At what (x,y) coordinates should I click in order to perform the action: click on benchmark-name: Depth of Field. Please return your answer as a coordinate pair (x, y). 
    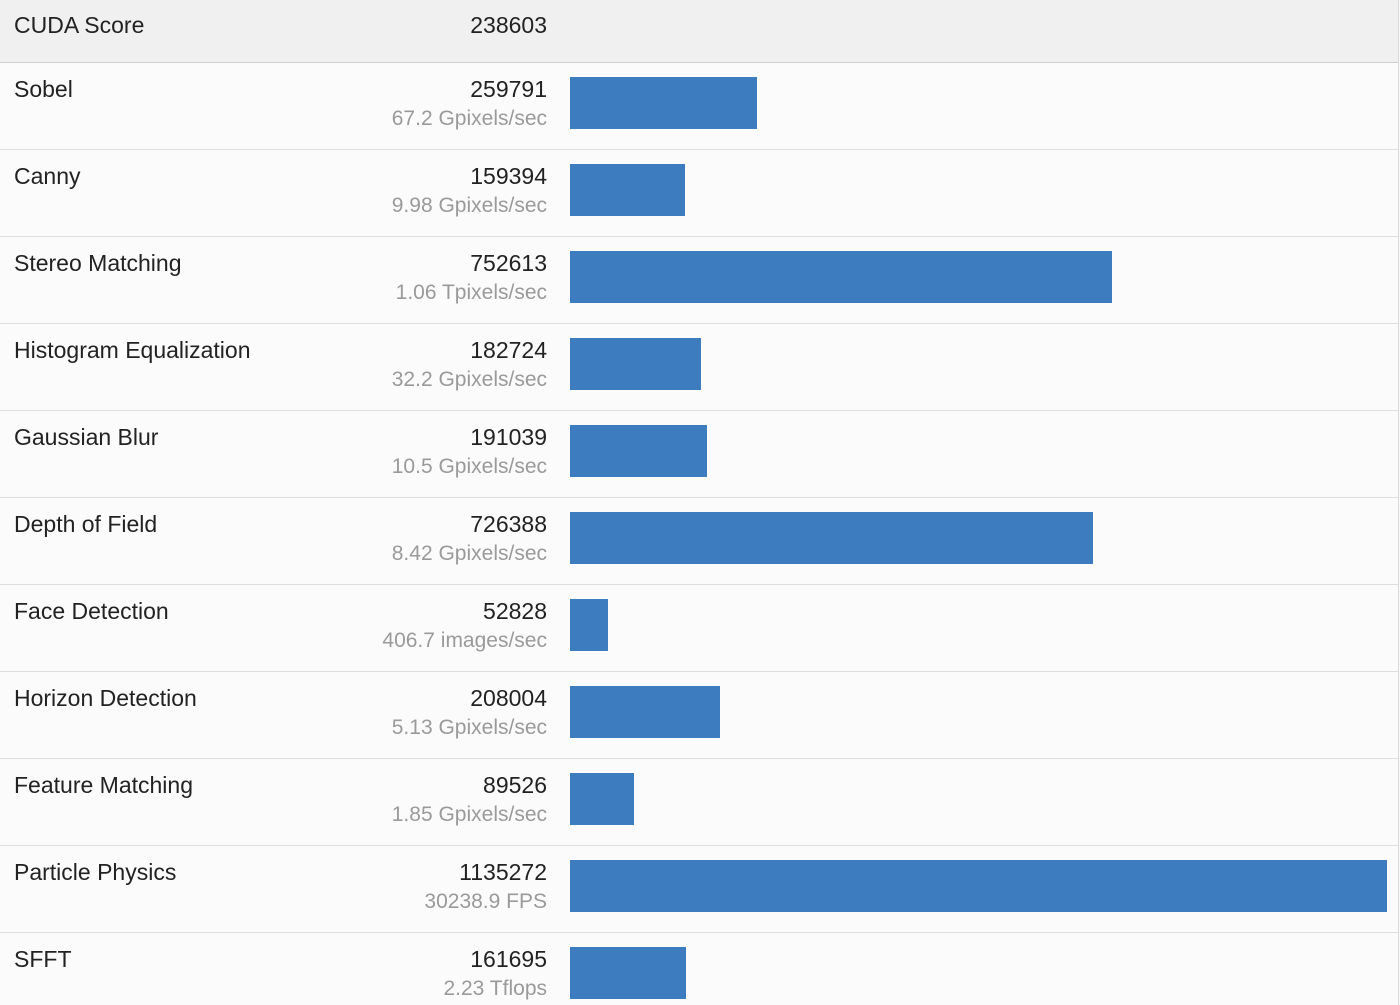
    Looking at the image, I should click on (86, 524).